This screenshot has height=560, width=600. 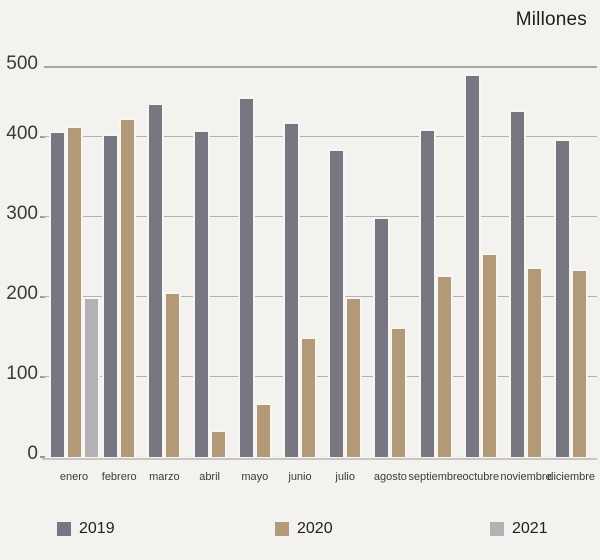 I want to click on bar-2020-febrero, so click(x=128, y=288).